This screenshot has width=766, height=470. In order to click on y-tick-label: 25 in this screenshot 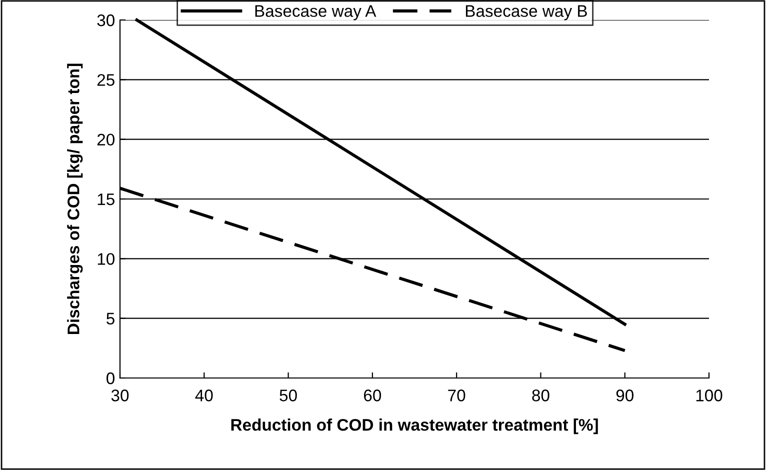, I will do `click(105, 80)`.